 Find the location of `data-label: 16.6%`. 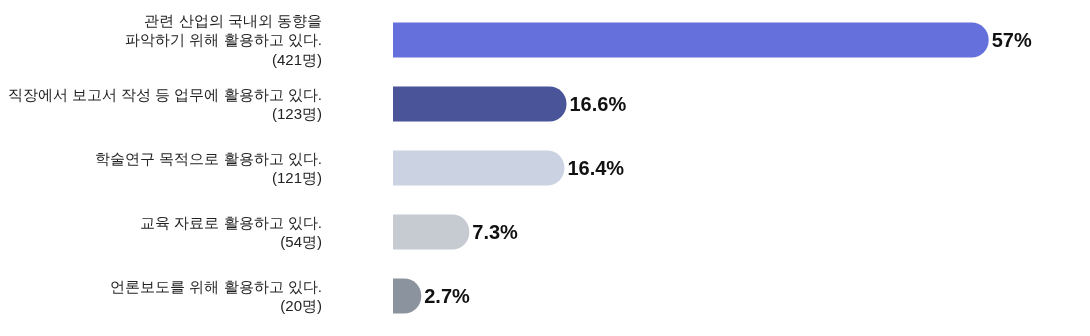

data-label: 16.6% is located at coordinates (598, 104).